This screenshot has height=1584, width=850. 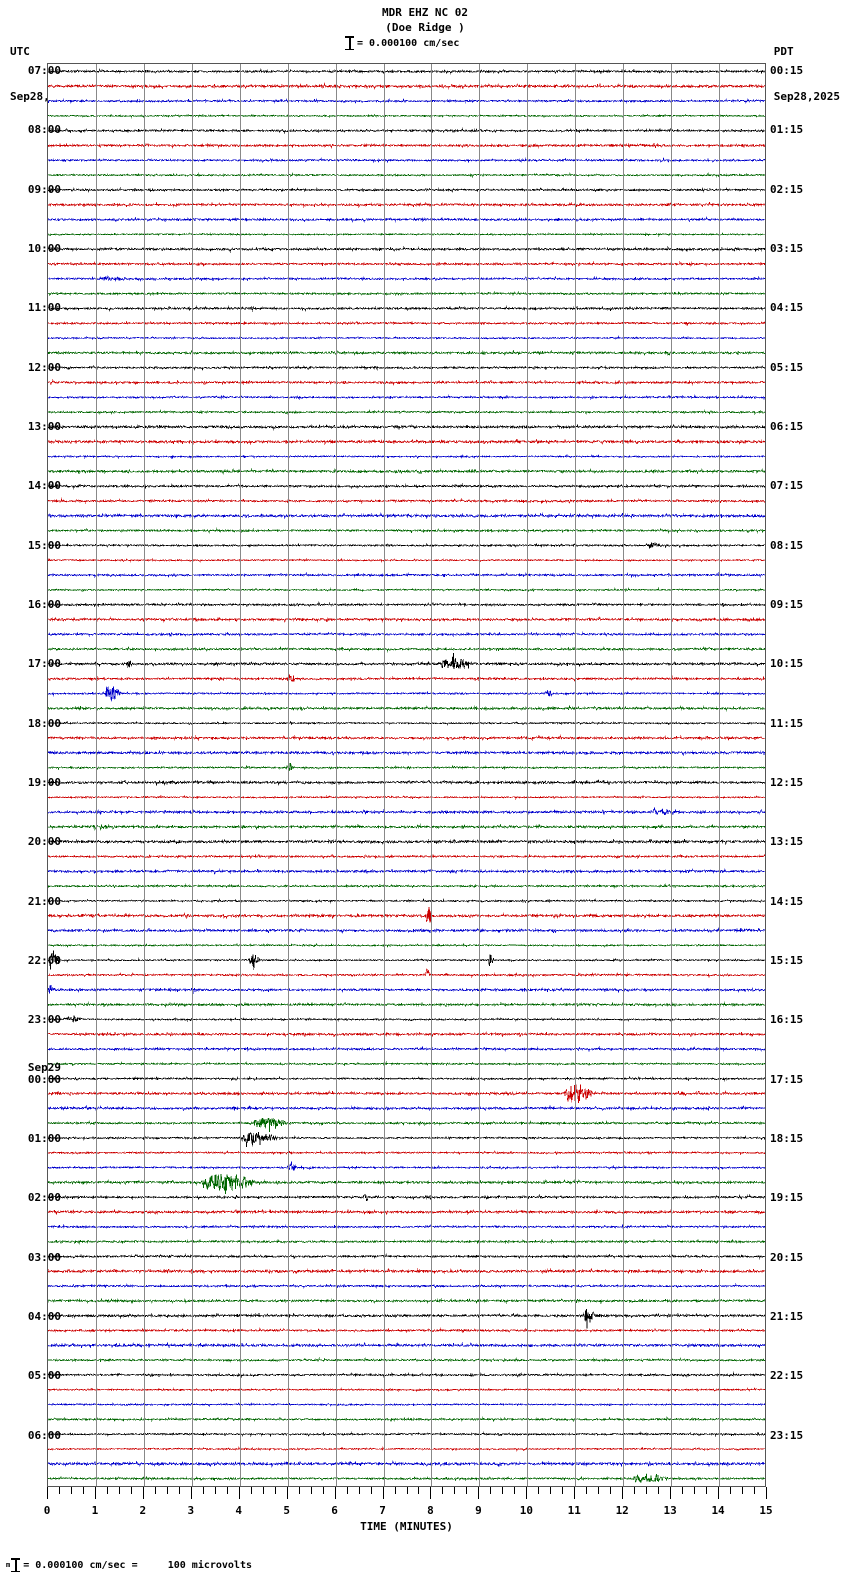 I want to click on axis-label-0: 0, so click(x=47, y=1510).